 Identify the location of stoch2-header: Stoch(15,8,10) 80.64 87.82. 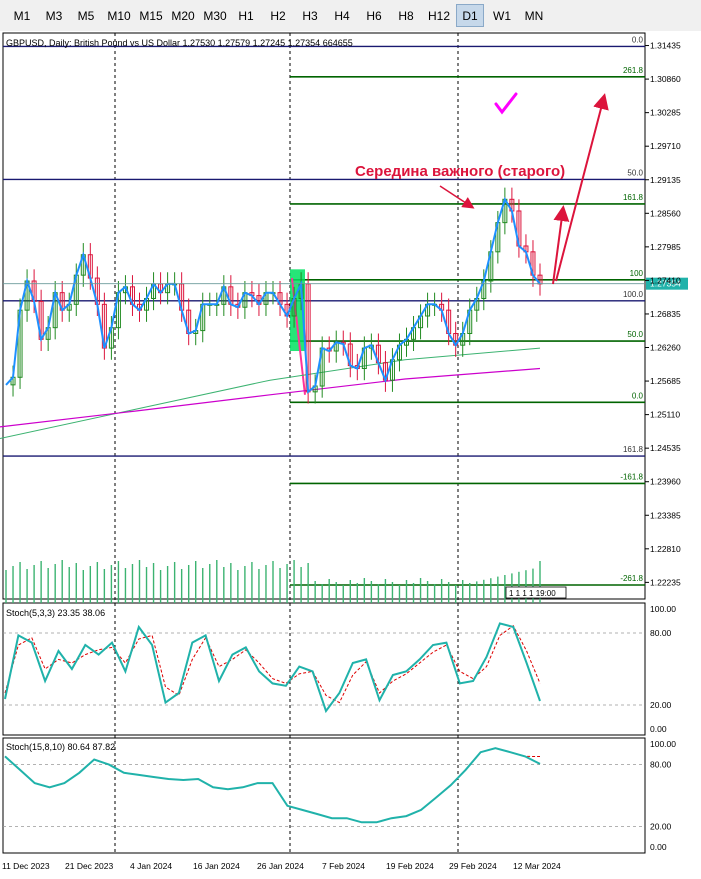
(60, 747).